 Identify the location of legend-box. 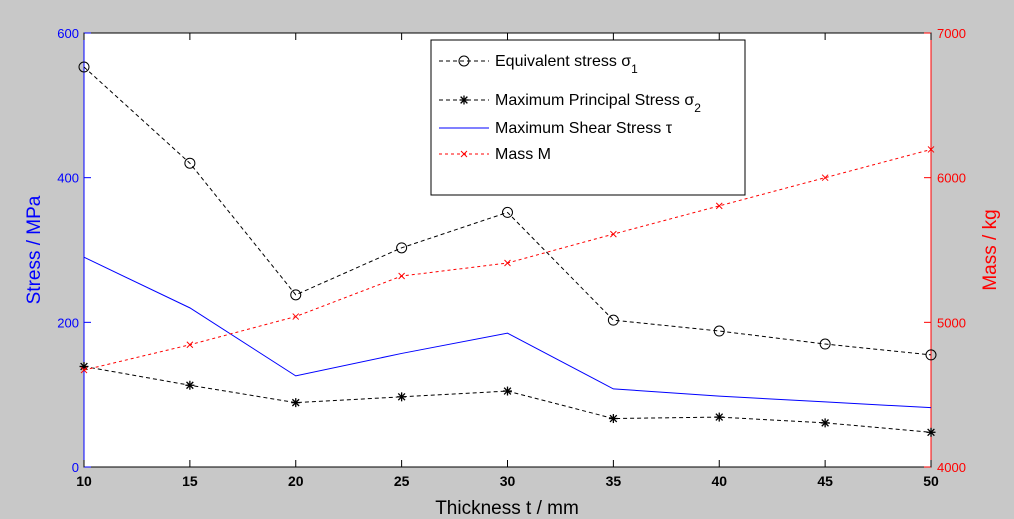
(588, 117).